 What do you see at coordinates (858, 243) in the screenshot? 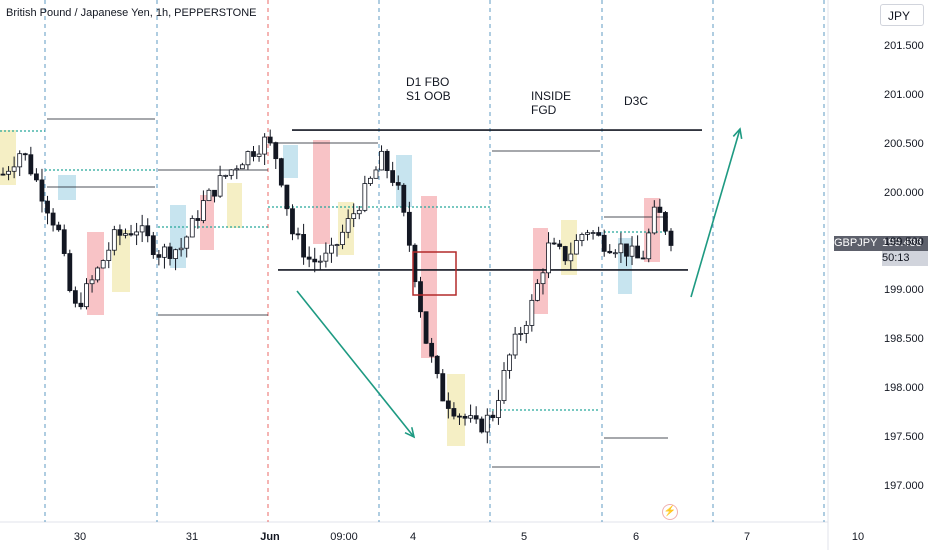
I see `symbol-label: GBPJPY` at bounding box center [858, 243].